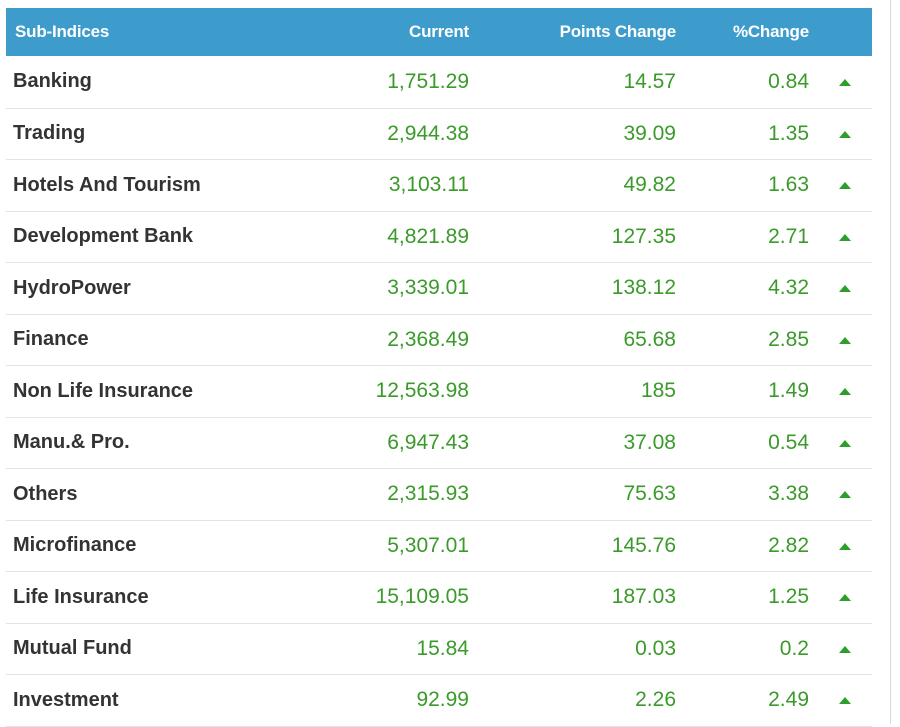 This screenshot has height=727, width=900. I want to click on pct-change-value: 2.82, so click(788, 545).